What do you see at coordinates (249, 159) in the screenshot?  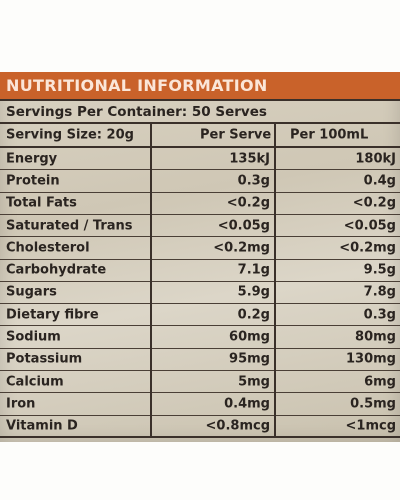 I see `per-serve-value: 135kJ` at bounding box center [249, 159].